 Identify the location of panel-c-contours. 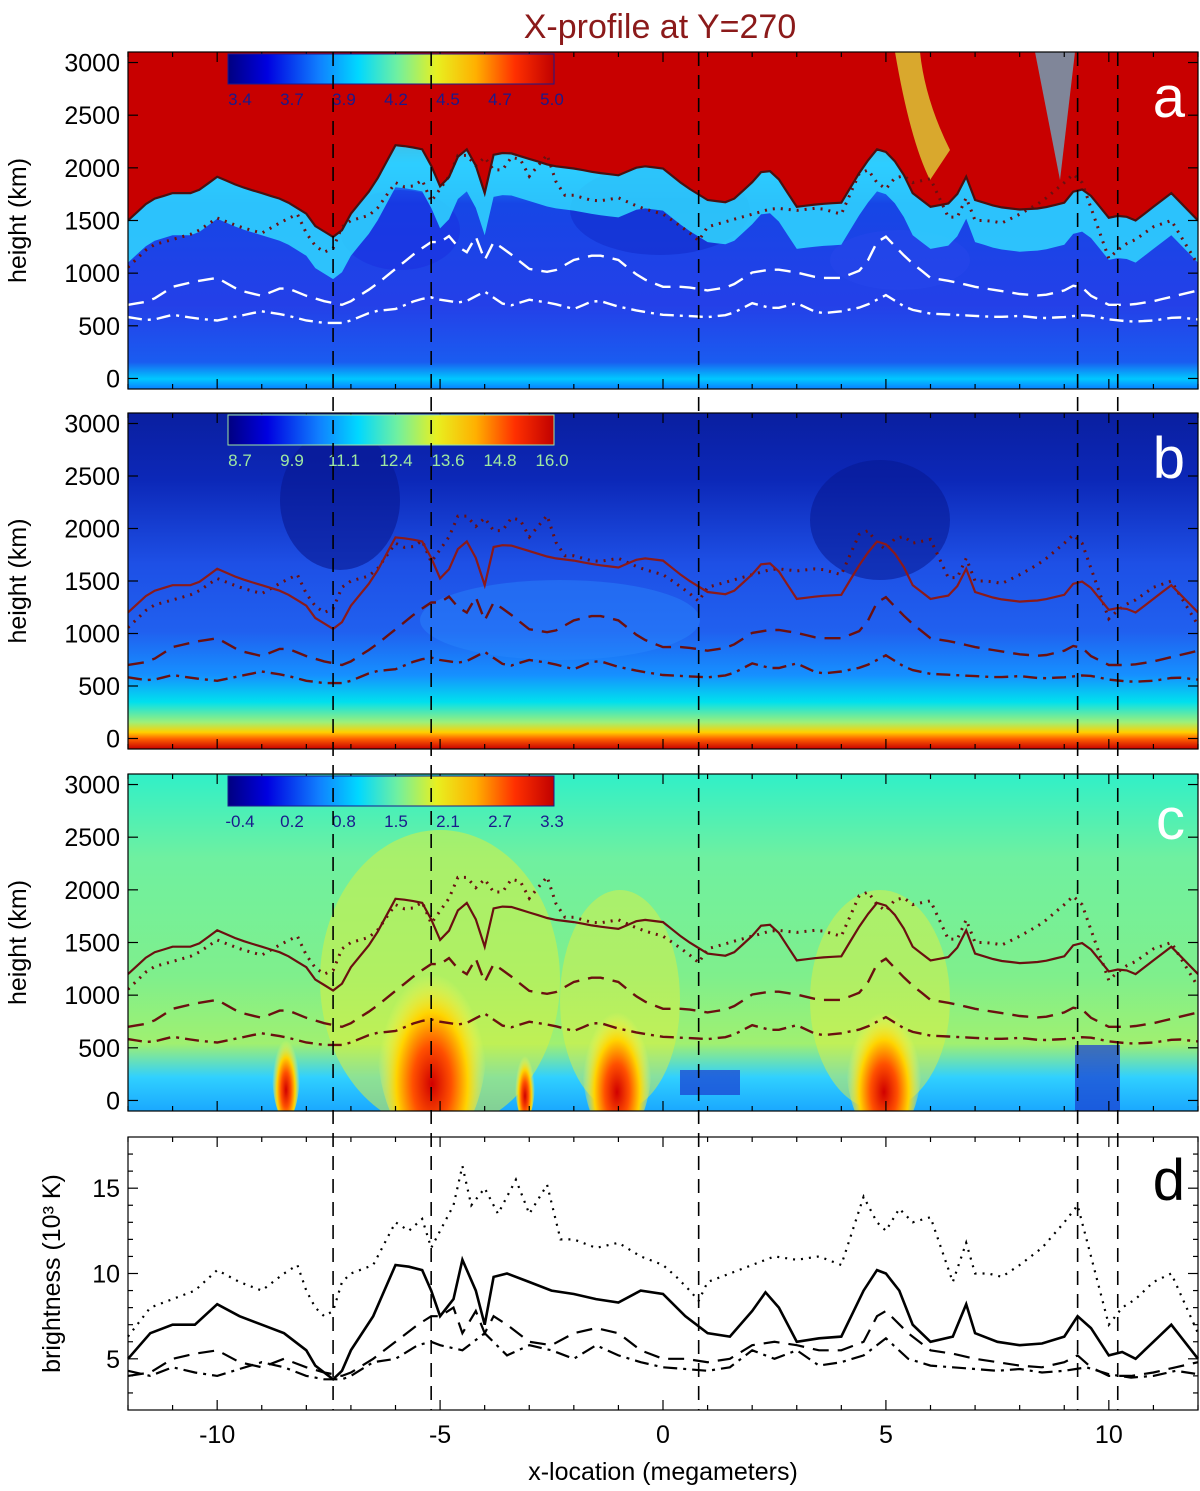
(663, 960).